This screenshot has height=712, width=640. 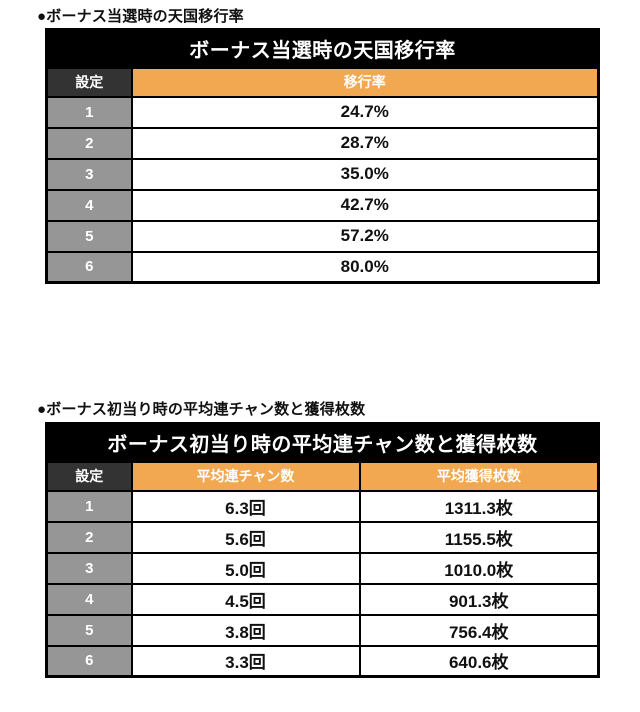 I want to click on value-cell: 3.3回, so click(x=245, y=661).